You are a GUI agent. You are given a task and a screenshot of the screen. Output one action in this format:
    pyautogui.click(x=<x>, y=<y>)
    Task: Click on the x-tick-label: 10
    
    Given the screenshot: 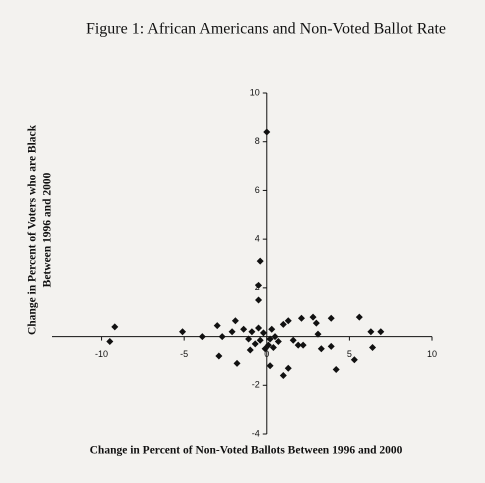 What is the action you would take?
    pyautogui.click(x=432, y=354)
    